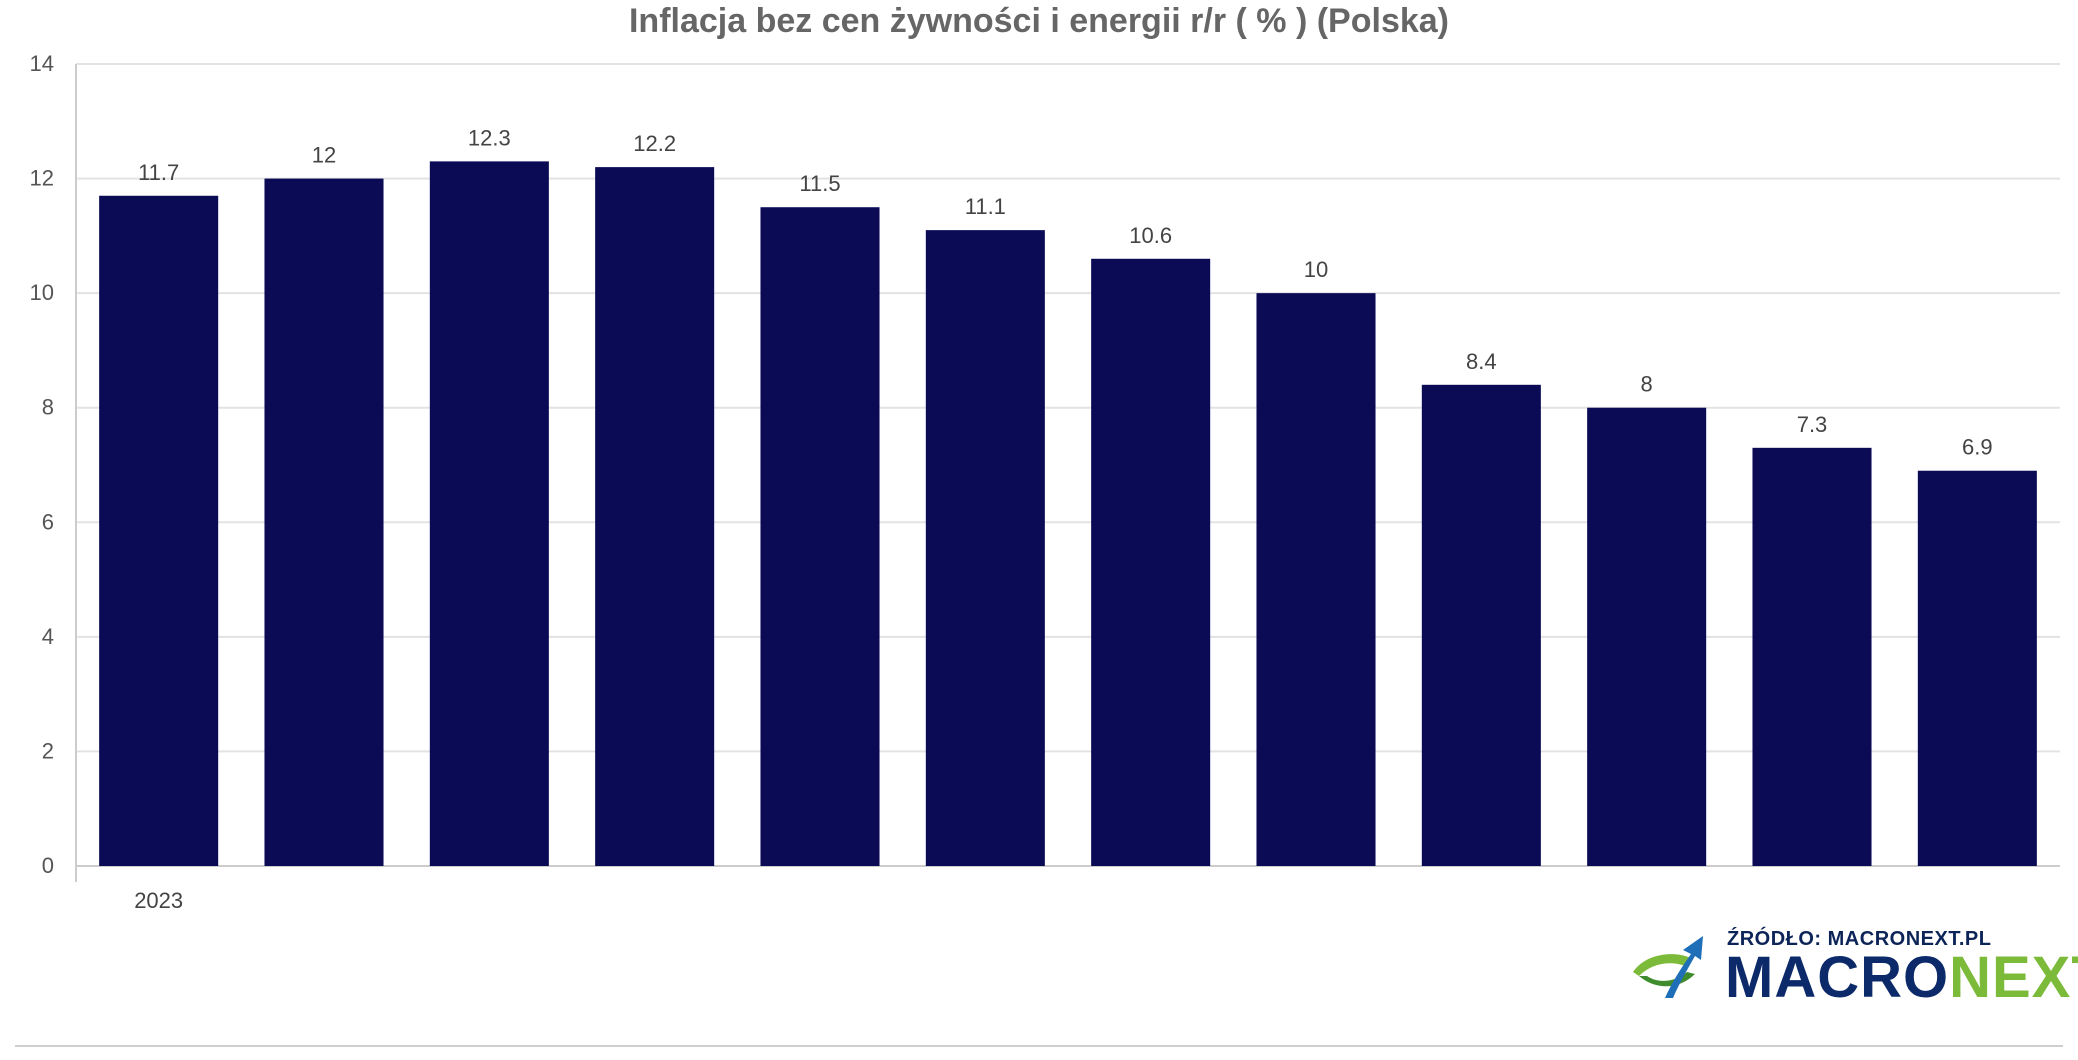 This screenshot has width=2078, height=1060. I want to click on y-tick-label: 8, so click(48, 407).